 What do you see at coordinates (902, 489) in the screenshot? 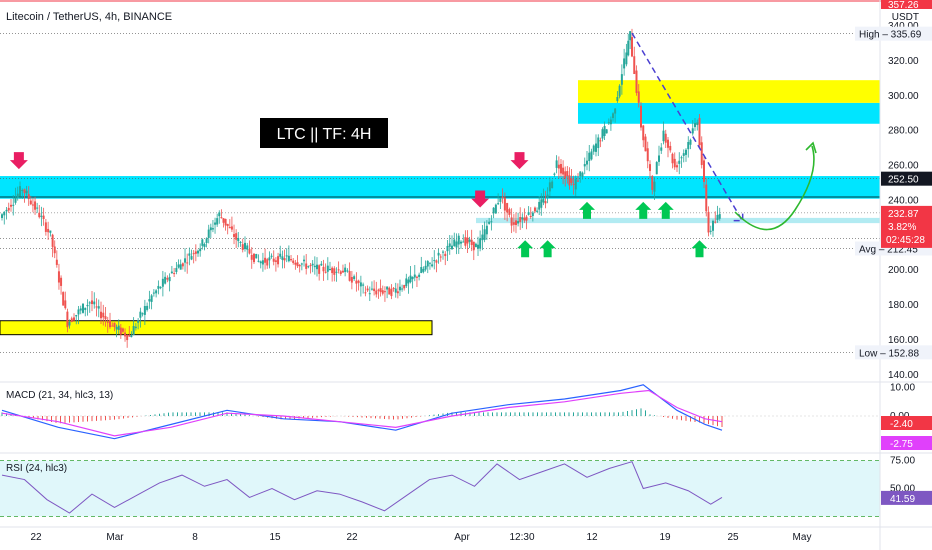
I see `rsi-tick-label: 50.00` at bounding box center [902, 489].